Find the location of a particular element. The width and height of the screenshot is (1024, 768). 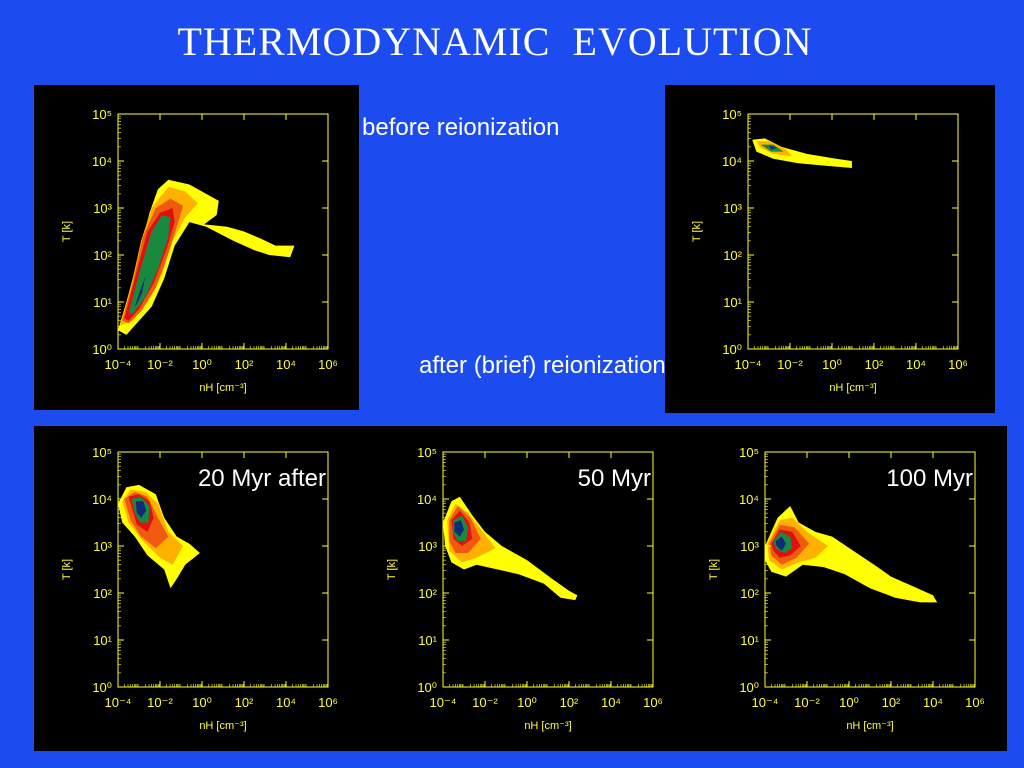

panel-annotation: 50 Myr is located at coordinates (614, 478).